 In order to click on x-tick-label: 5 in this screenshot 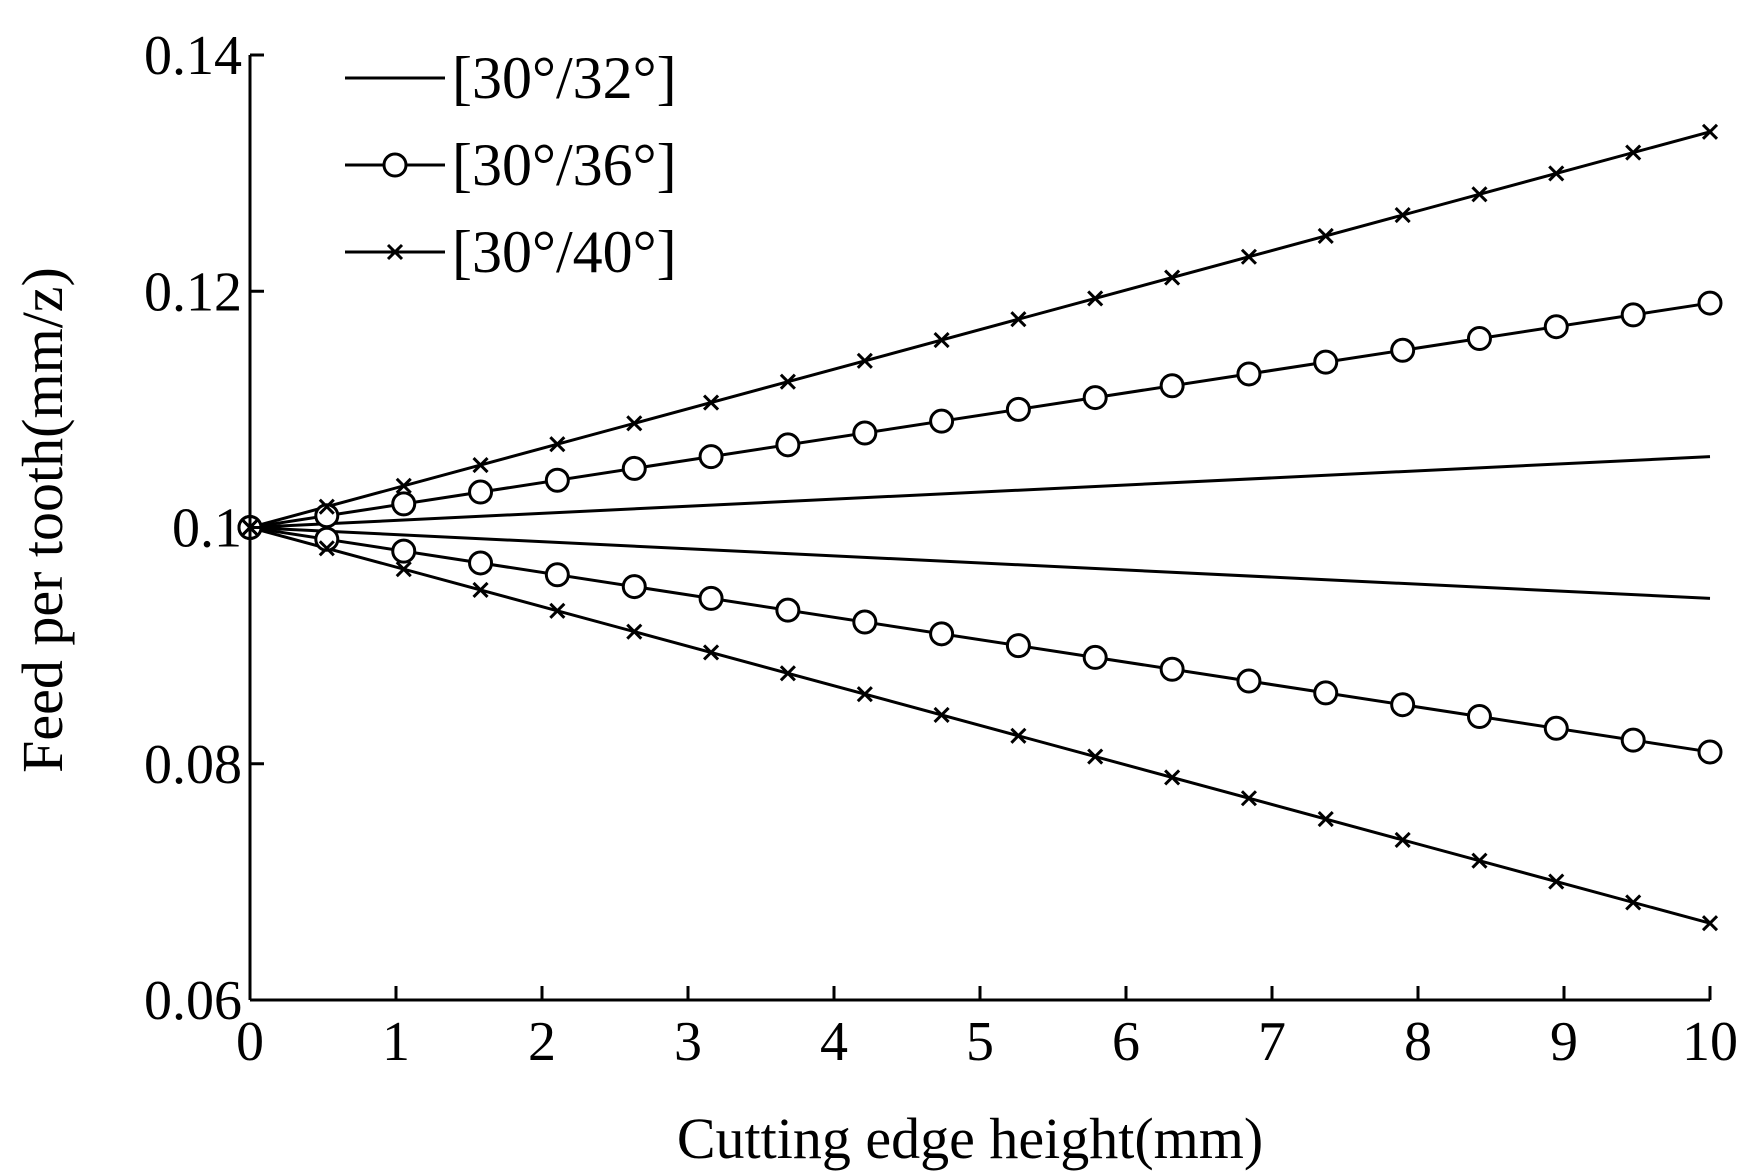, I will do `click(980, 1042)`.